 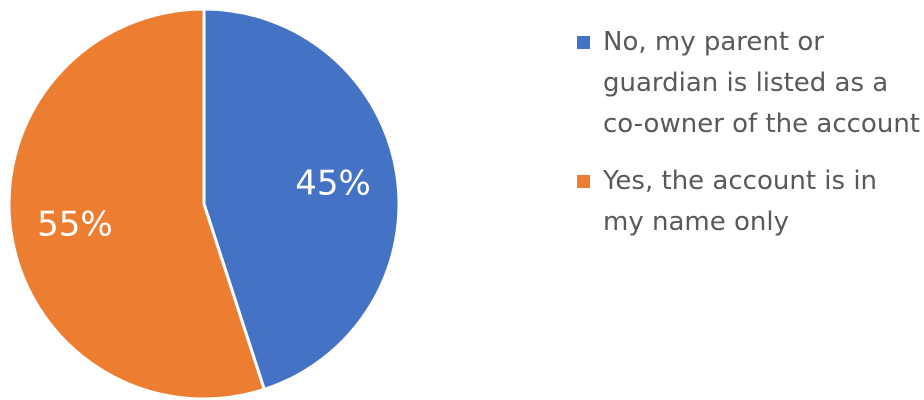 I want to click on legend-swatch-no, so click(x=583, y=42).